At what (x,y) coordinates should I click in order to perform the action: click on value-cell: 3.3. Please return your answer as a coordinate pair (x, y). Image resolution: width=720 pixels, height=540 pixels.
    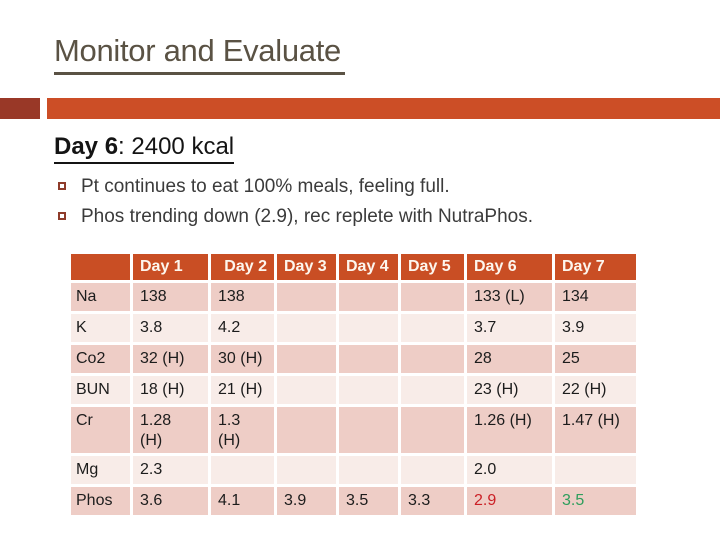
    Looking at the image, I should click on (432, 501).